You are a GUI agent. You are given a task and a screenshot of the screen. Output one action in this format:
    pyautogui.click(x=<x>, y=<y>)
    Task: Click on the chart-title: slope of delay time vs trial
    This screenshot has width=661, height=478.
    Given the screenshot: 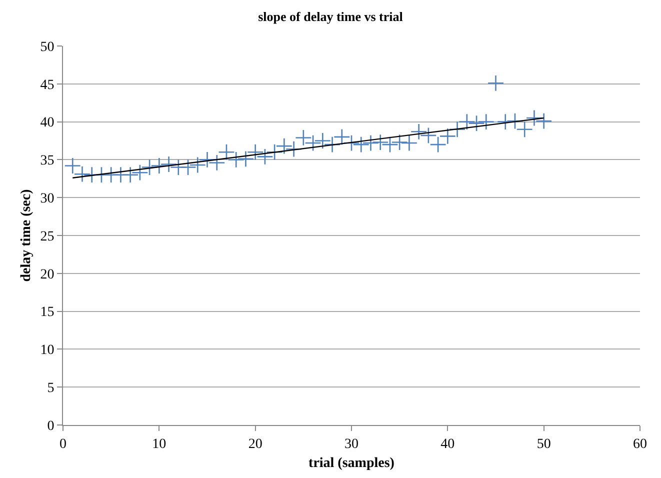 What is the action you would take?
    pyautogui.click(x=331, y=16)
    